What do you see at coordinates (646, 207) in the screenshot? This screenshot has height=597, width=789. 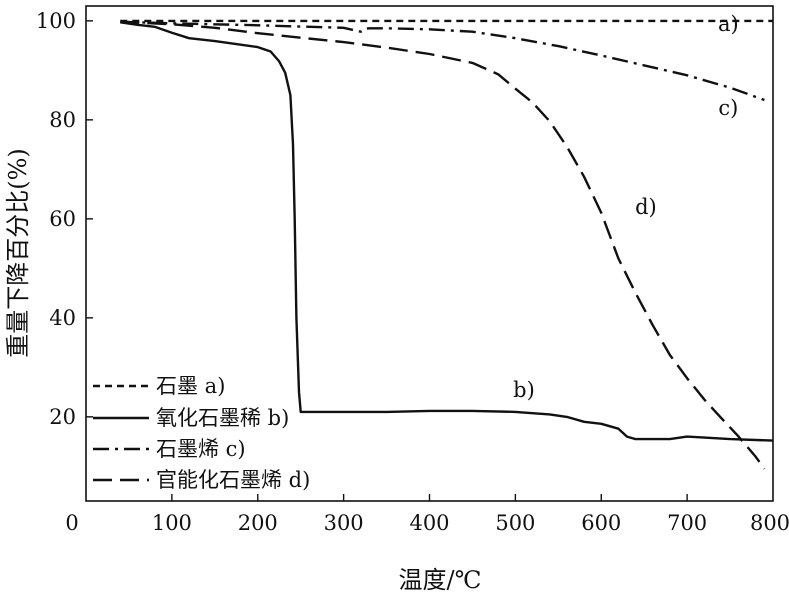 I see `curve-label: d)` at bounding box center [646, 207].